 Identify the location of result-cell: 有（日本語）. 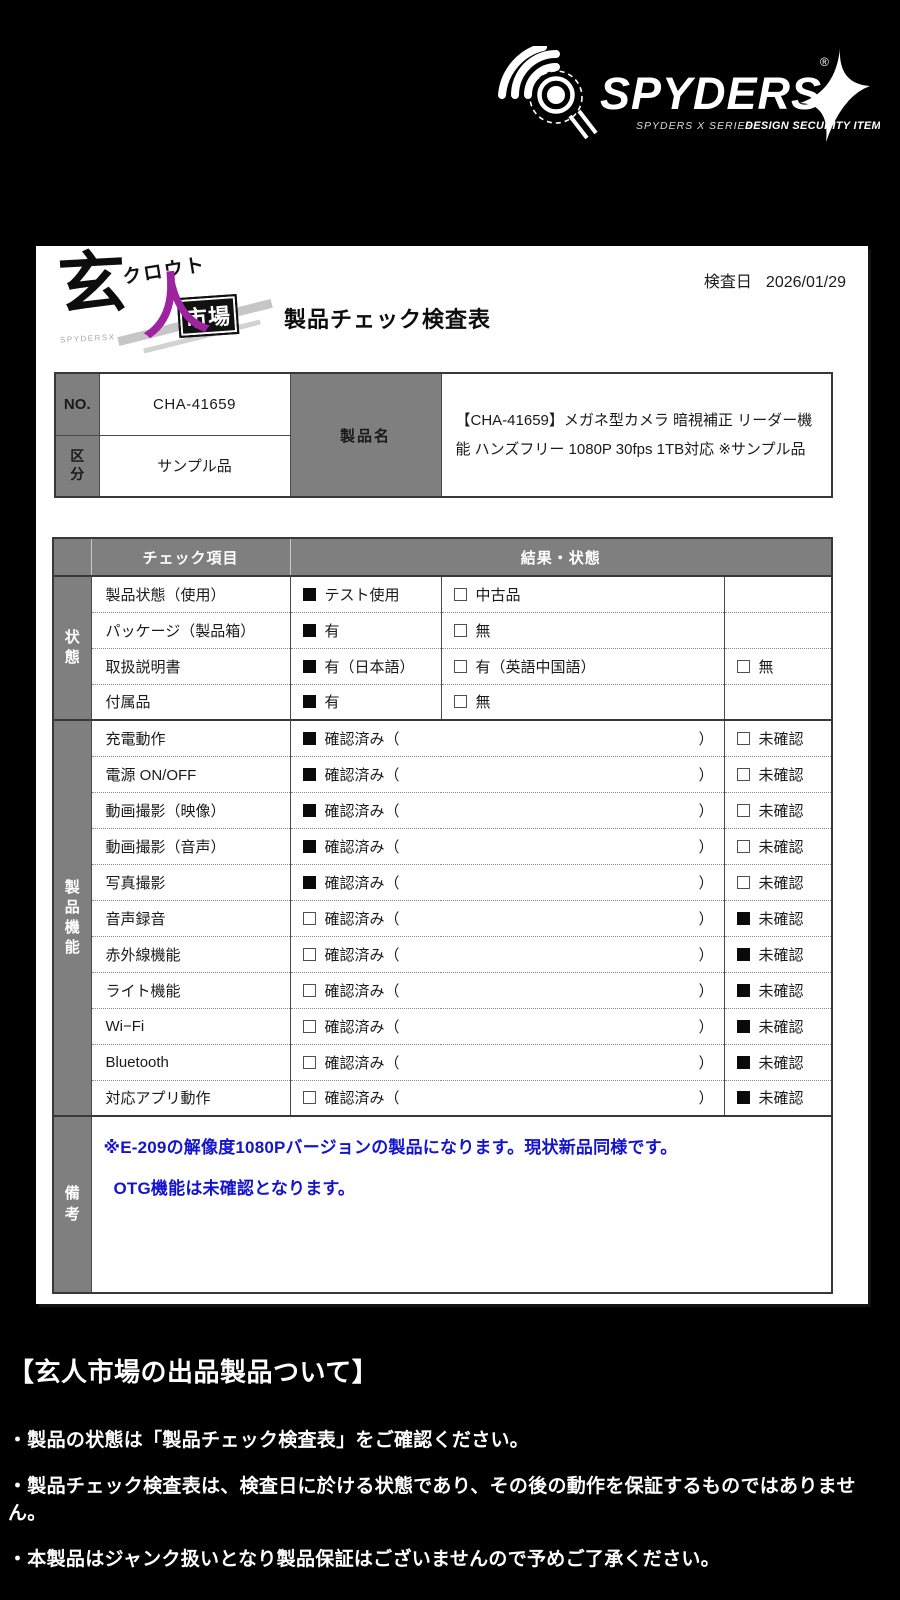
(365, 665).